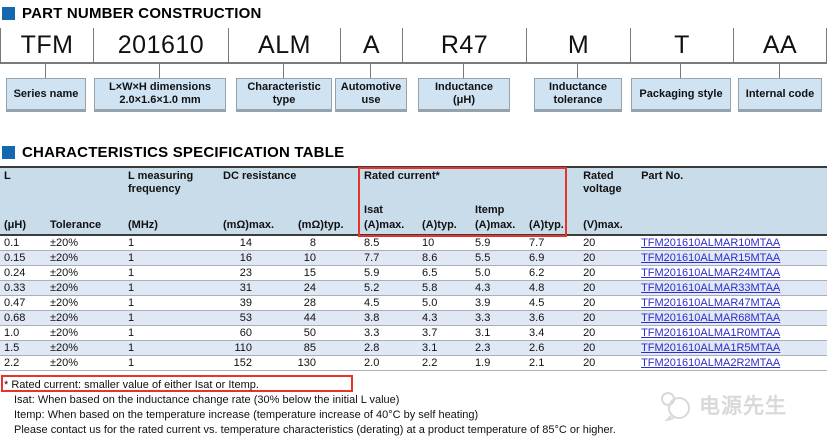 This screenshot has height=443, width=827. What do you see at coordinates (445, 273) in the screenshot?
I see `cell-isat-typ: 6.5` at bounding box center [445, 273].